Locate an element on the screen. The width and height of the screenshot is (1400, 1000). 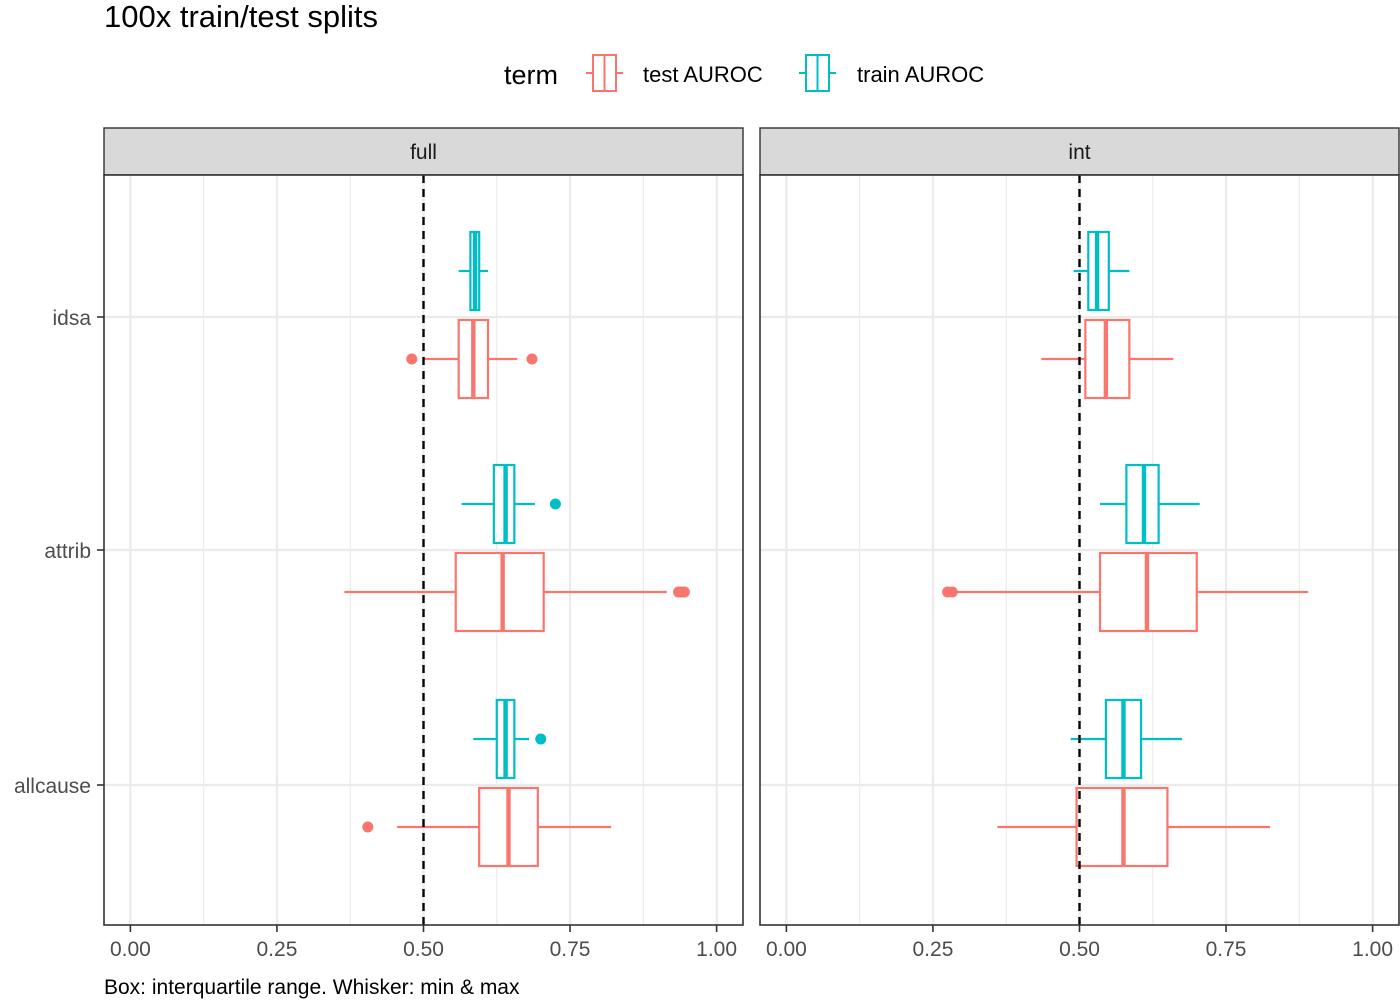
facet-strip-full is located at coordinates (423, 151).